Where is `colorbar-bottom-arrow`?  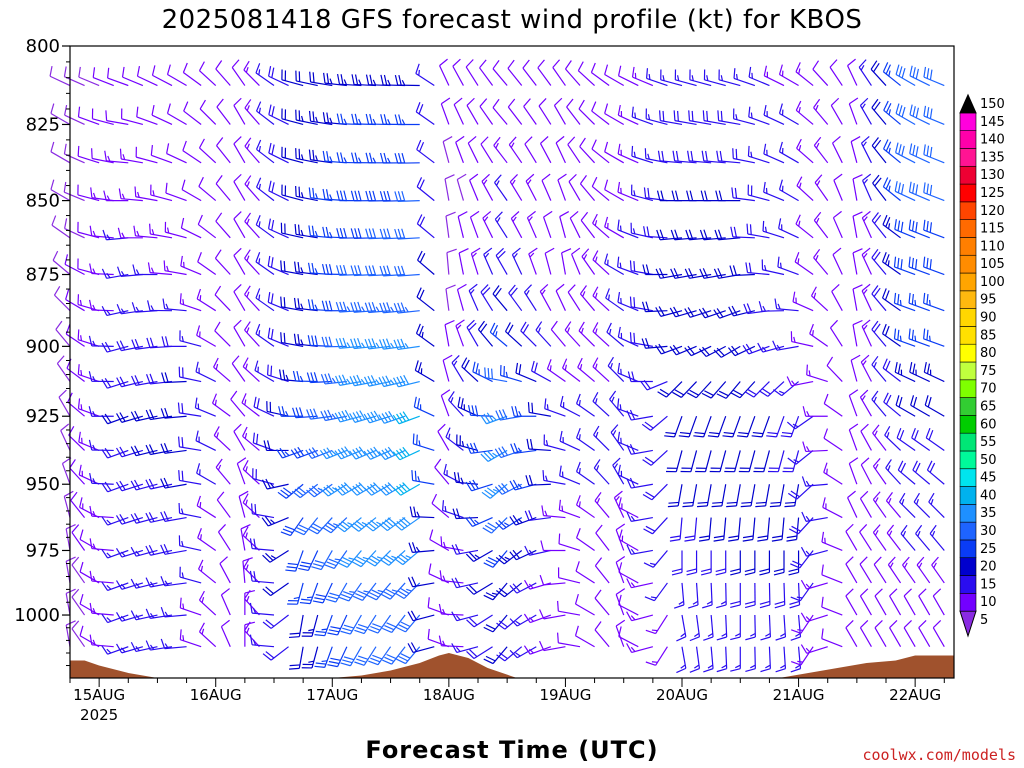 colorbar-bottom-arrow is located at coordinates (968, 624).